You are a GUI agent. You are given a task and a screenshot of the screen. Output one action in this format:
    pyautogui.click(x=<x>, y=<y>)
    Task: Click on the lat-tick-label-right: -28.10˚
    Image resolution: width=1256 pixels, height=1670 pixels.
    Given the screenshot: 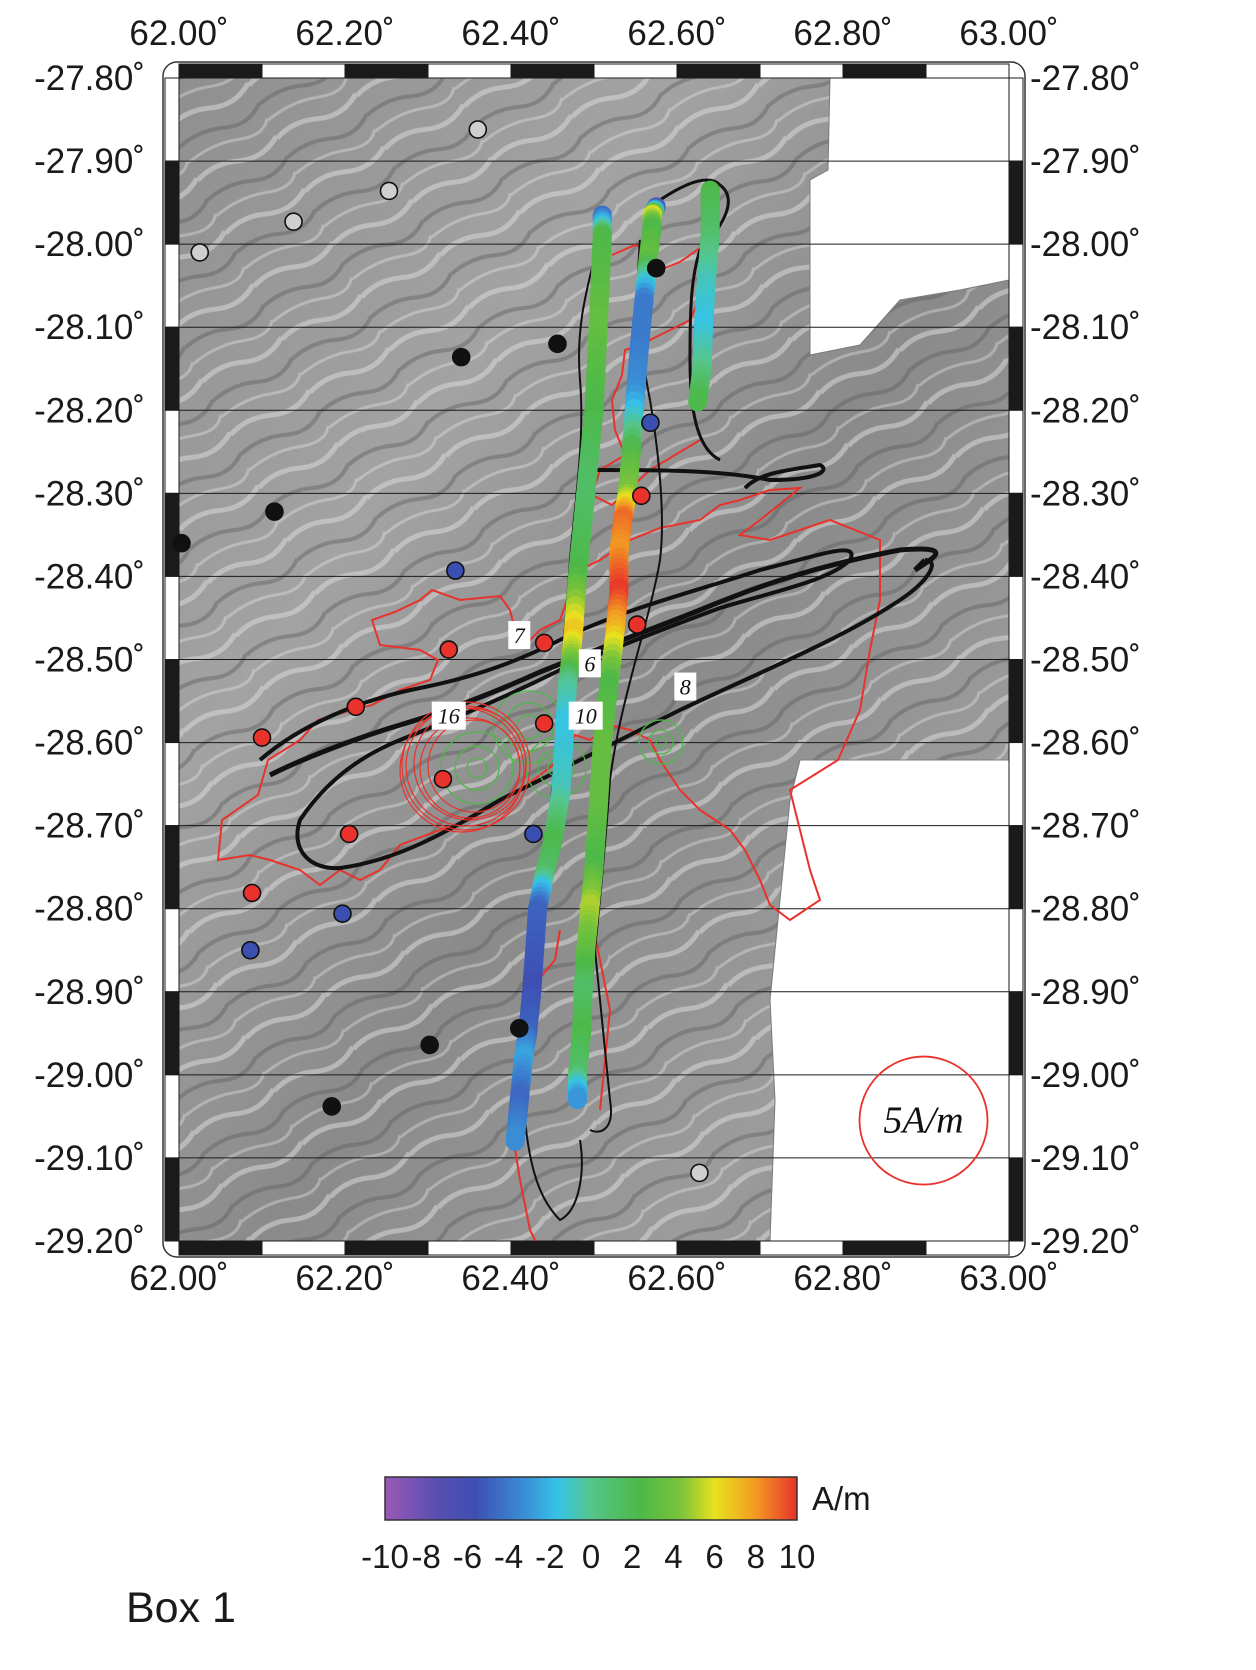 What is the action you would take?
    pyautogui.click(x=1085, y=327)
    